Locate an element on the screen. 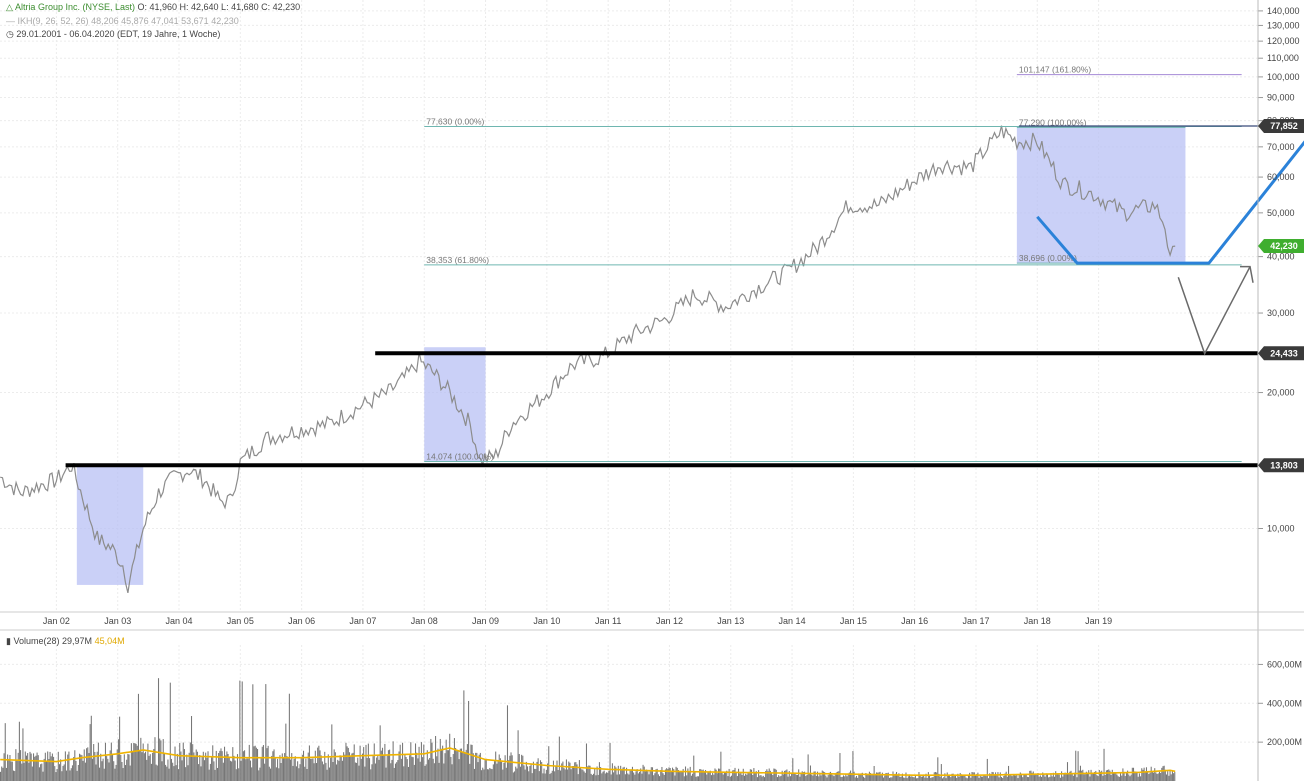 The width and height of the screenshot is (1304, 781). clock-icon: ◷ is located at coordinates (10, 34).